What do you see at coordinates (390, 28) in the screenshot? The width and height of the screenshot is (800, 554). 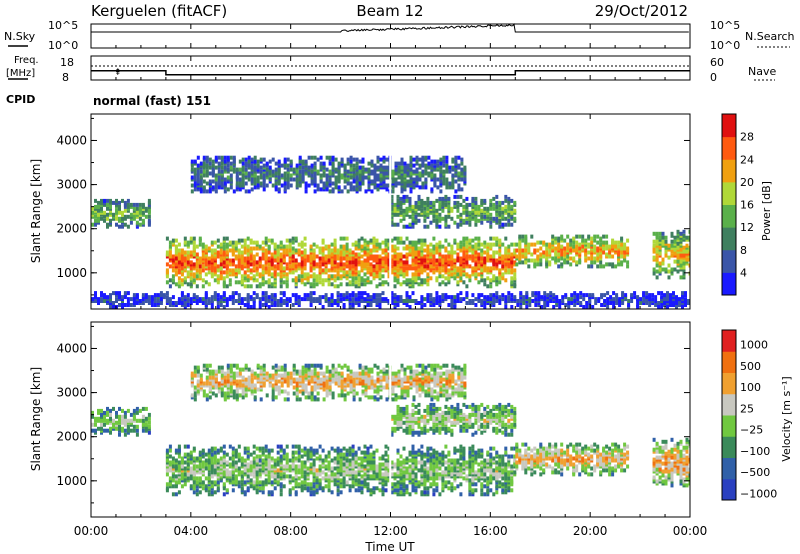 I see `nsky-series` at bounding box center [390, 28].